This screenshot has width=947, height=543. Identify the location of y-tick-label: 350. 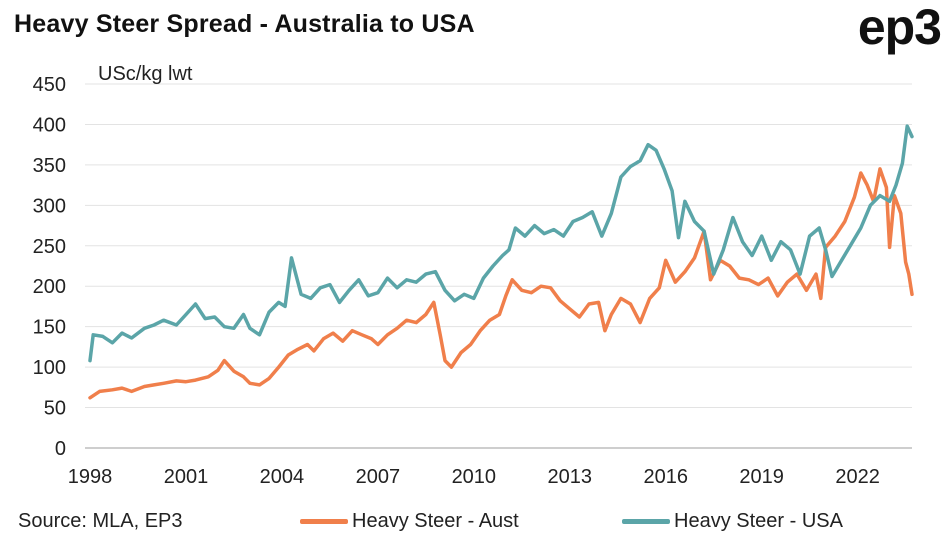
(49, 166).